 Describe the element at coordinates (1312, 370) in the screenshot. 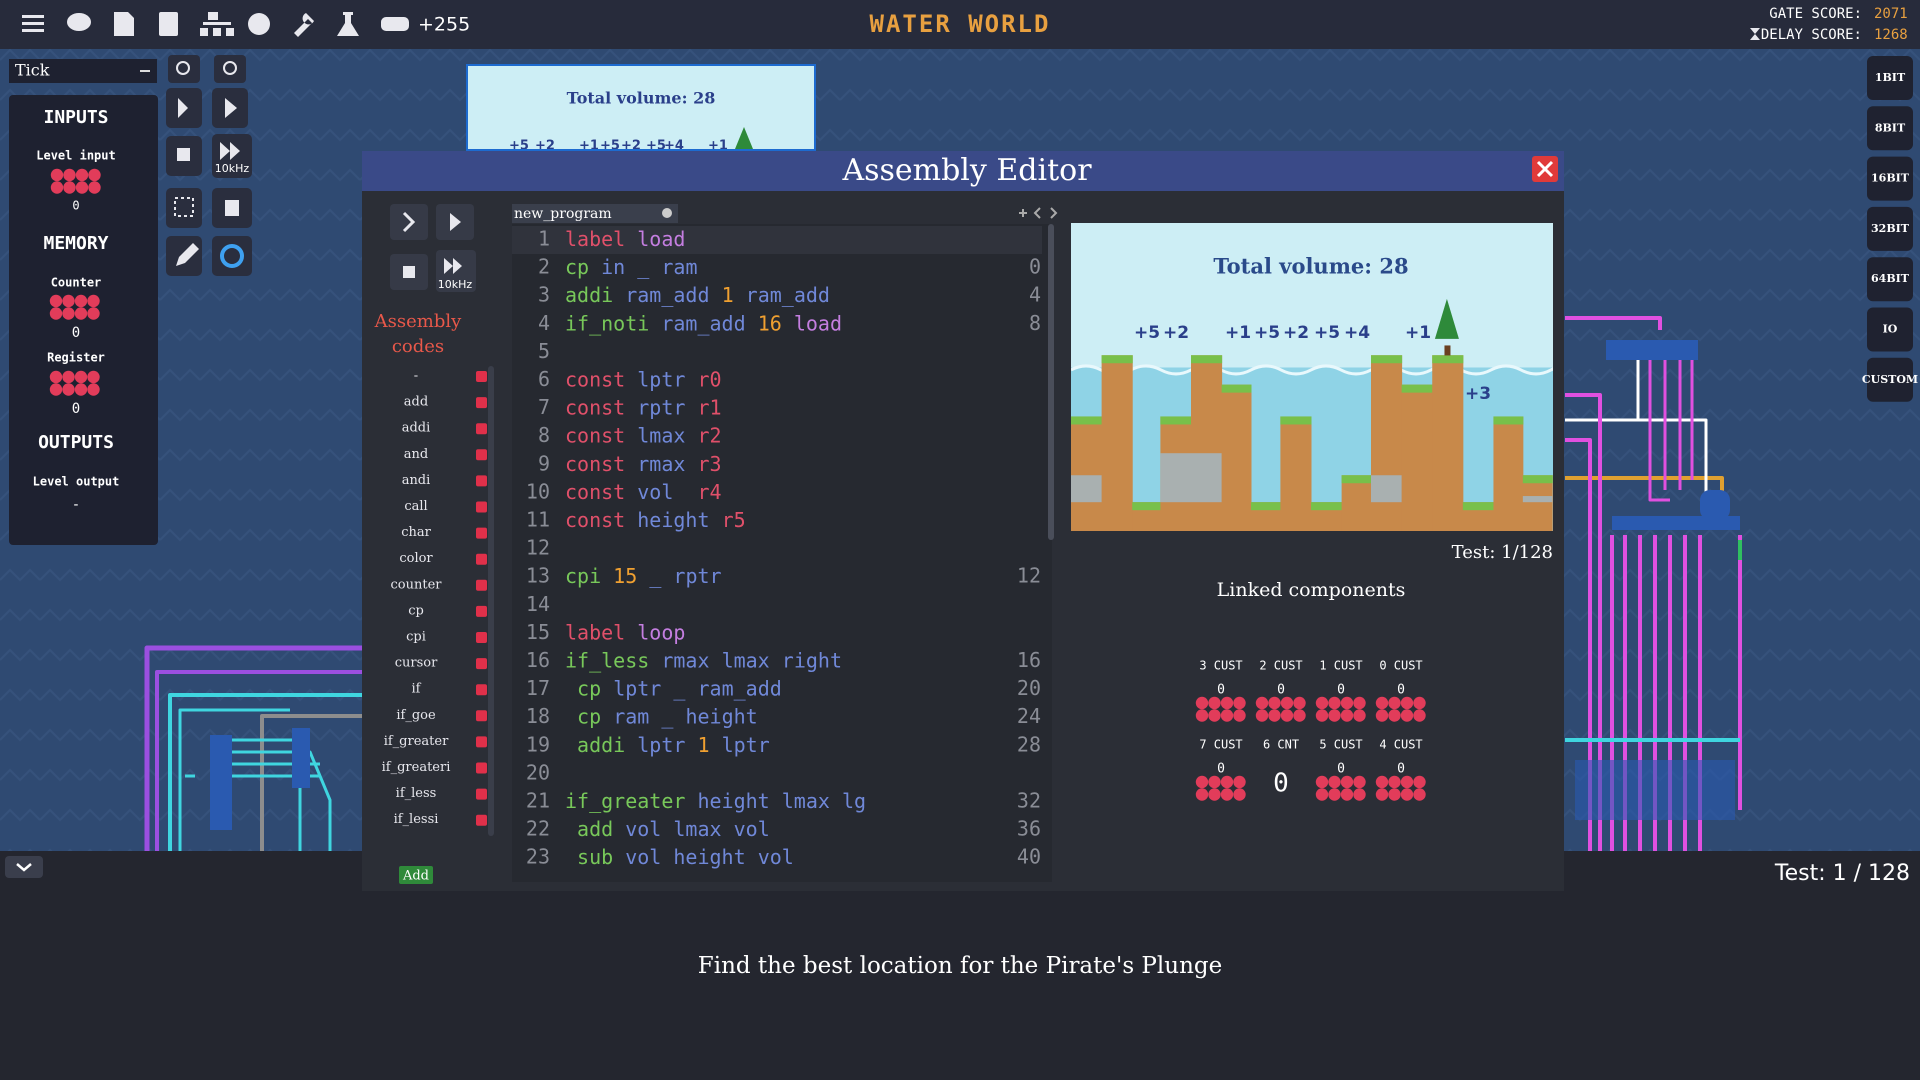

I see `wave` at that location.